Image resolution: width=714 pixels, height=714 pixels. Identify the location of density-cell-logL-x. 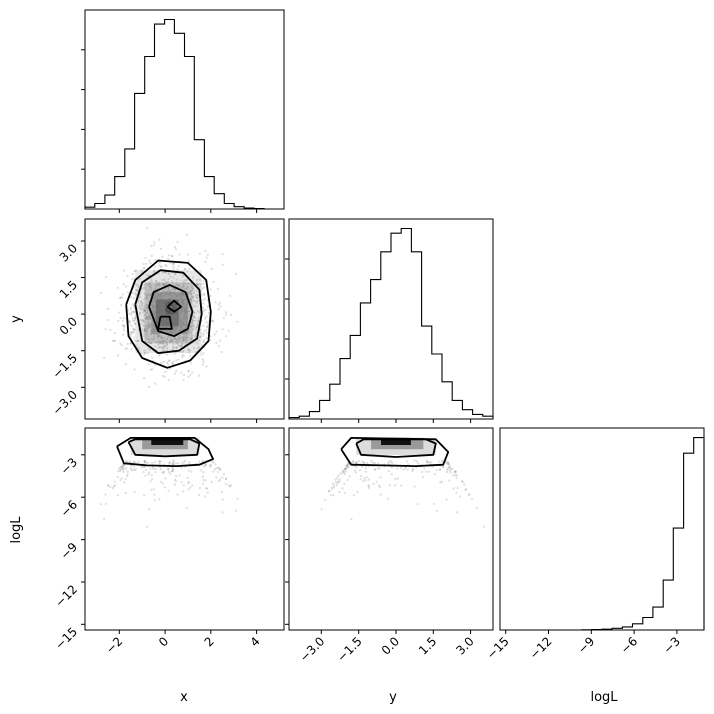
(167, 441).